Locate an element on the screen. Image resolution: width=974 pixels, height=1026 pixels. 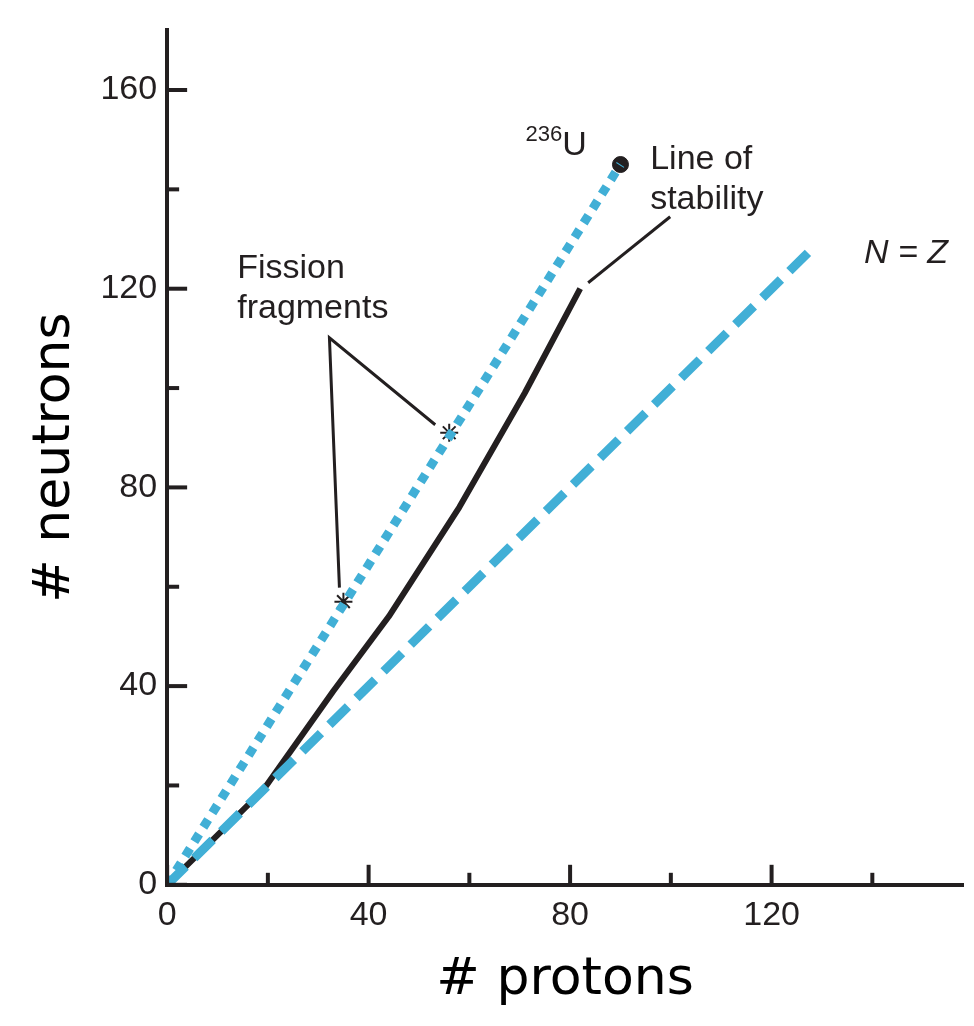
annotation: Line of stability is located at coordinates (707, 176).